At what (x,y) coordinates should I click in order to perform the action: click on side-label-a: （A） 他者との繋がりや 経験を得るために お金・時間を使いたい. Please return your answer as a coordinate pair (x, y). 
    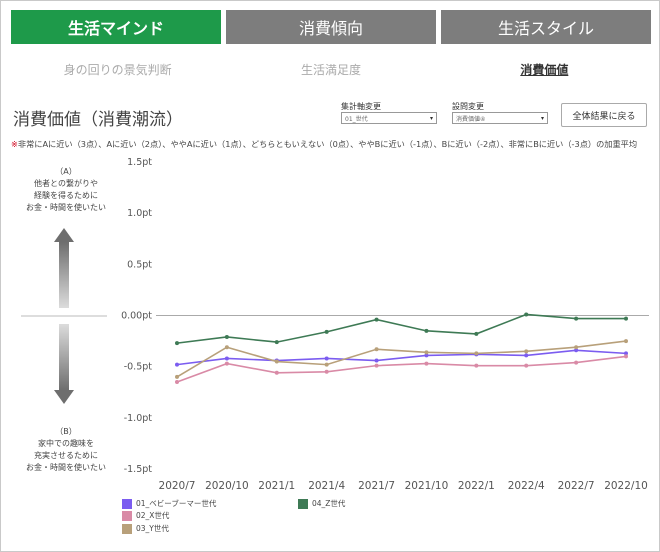
    Looking at the image, I should click on (66, 190).